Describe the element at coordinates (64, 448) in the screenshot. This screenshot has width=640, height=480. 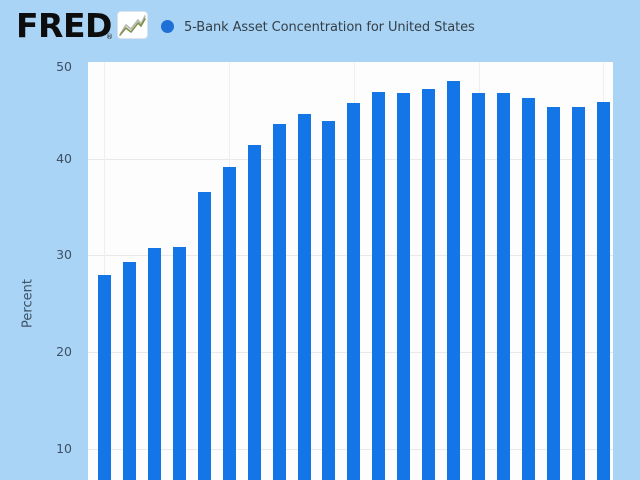
I see `y-tick-label: 10` at that location.